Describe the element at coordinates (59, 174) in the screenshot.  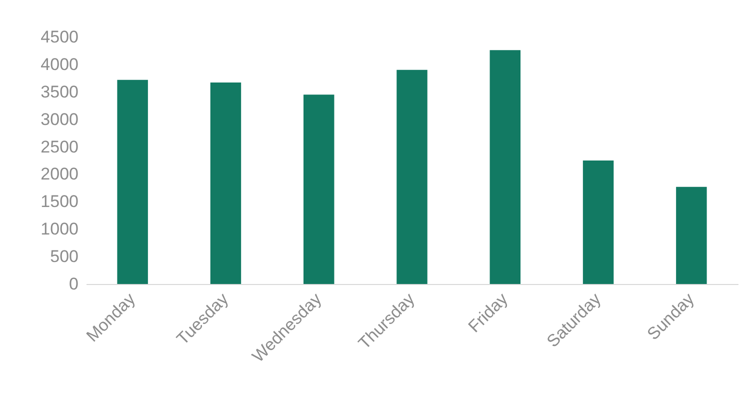
I see `y-tick-label: 2000` at that location.